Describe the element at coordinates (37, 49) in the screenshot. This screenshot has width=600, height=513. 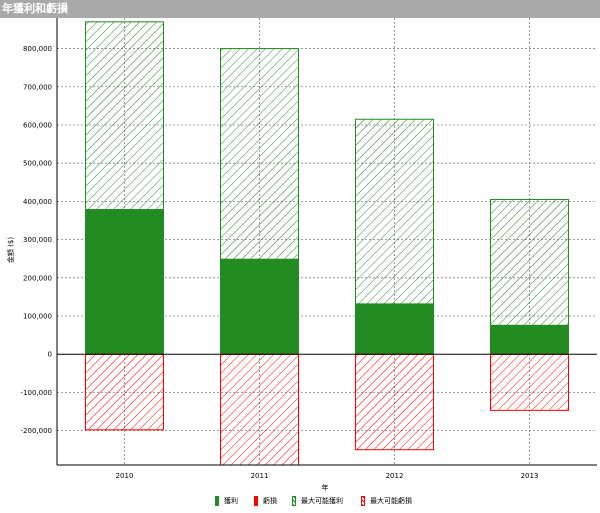
I see `y-tick-label: 800,000` at that location.